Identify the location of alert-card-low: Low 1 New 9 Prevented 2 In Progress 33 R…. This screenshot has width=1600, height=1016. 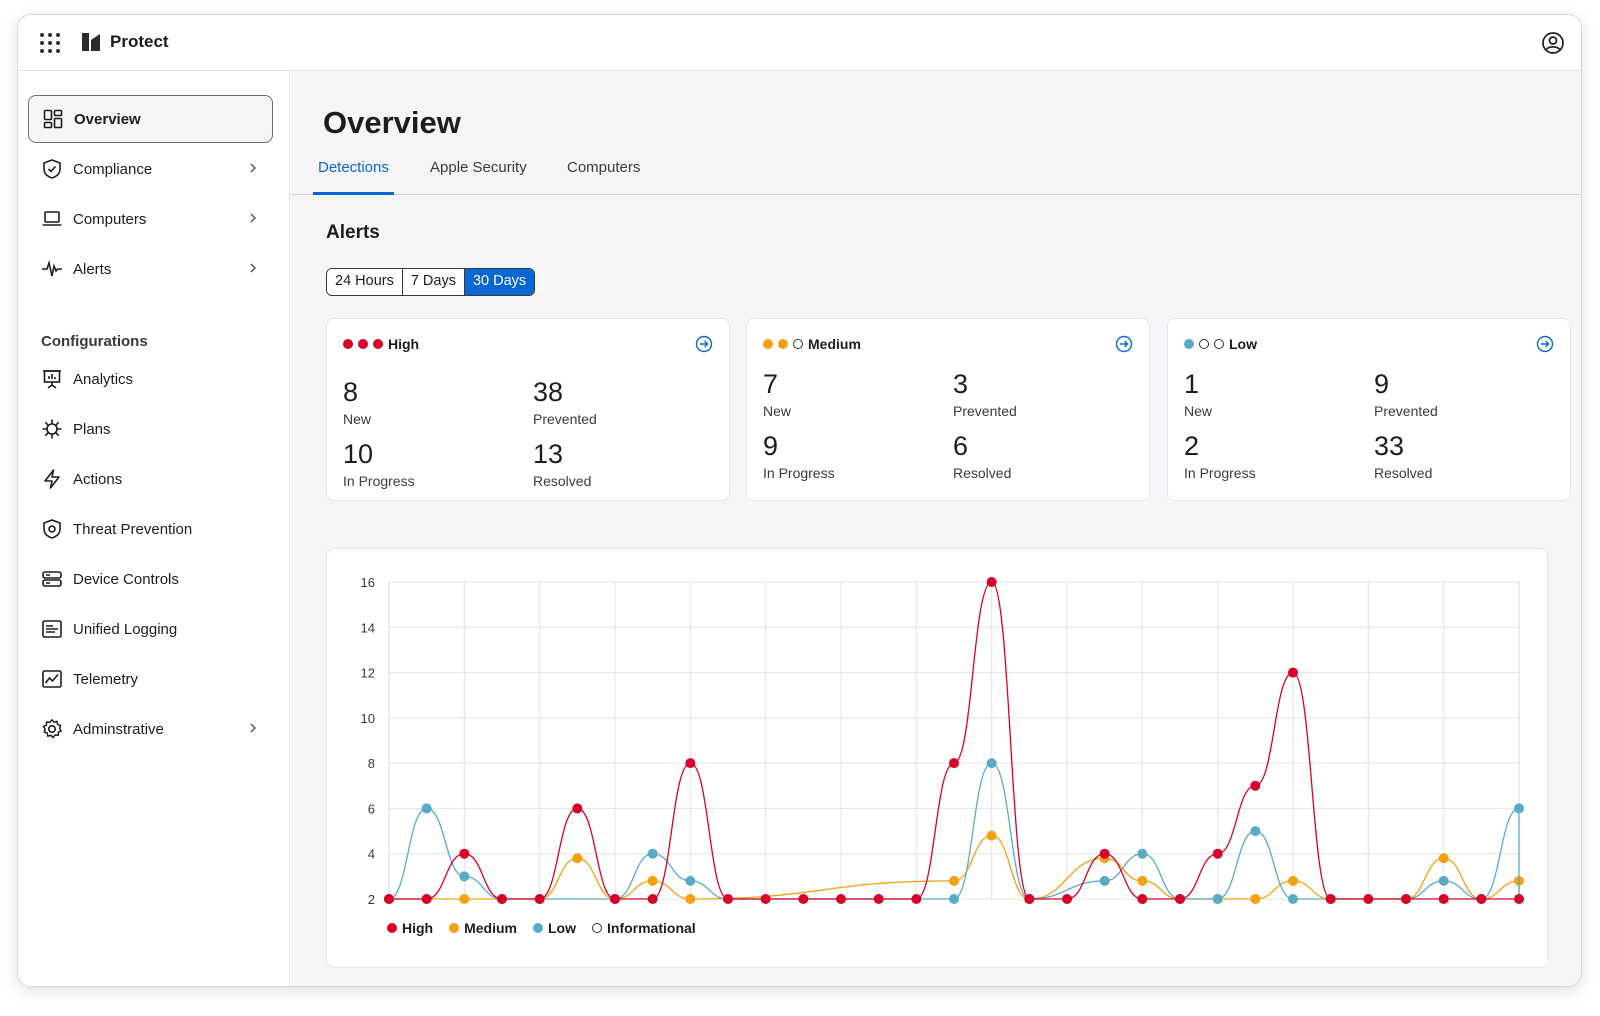
(1369, 409).